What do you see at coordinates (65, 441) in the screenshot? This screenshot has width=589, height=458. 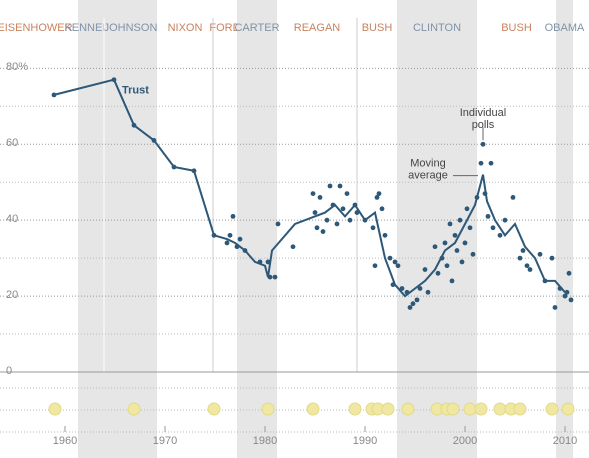 I see `x-tick-label: 1960` at bounding box center [65, 441].